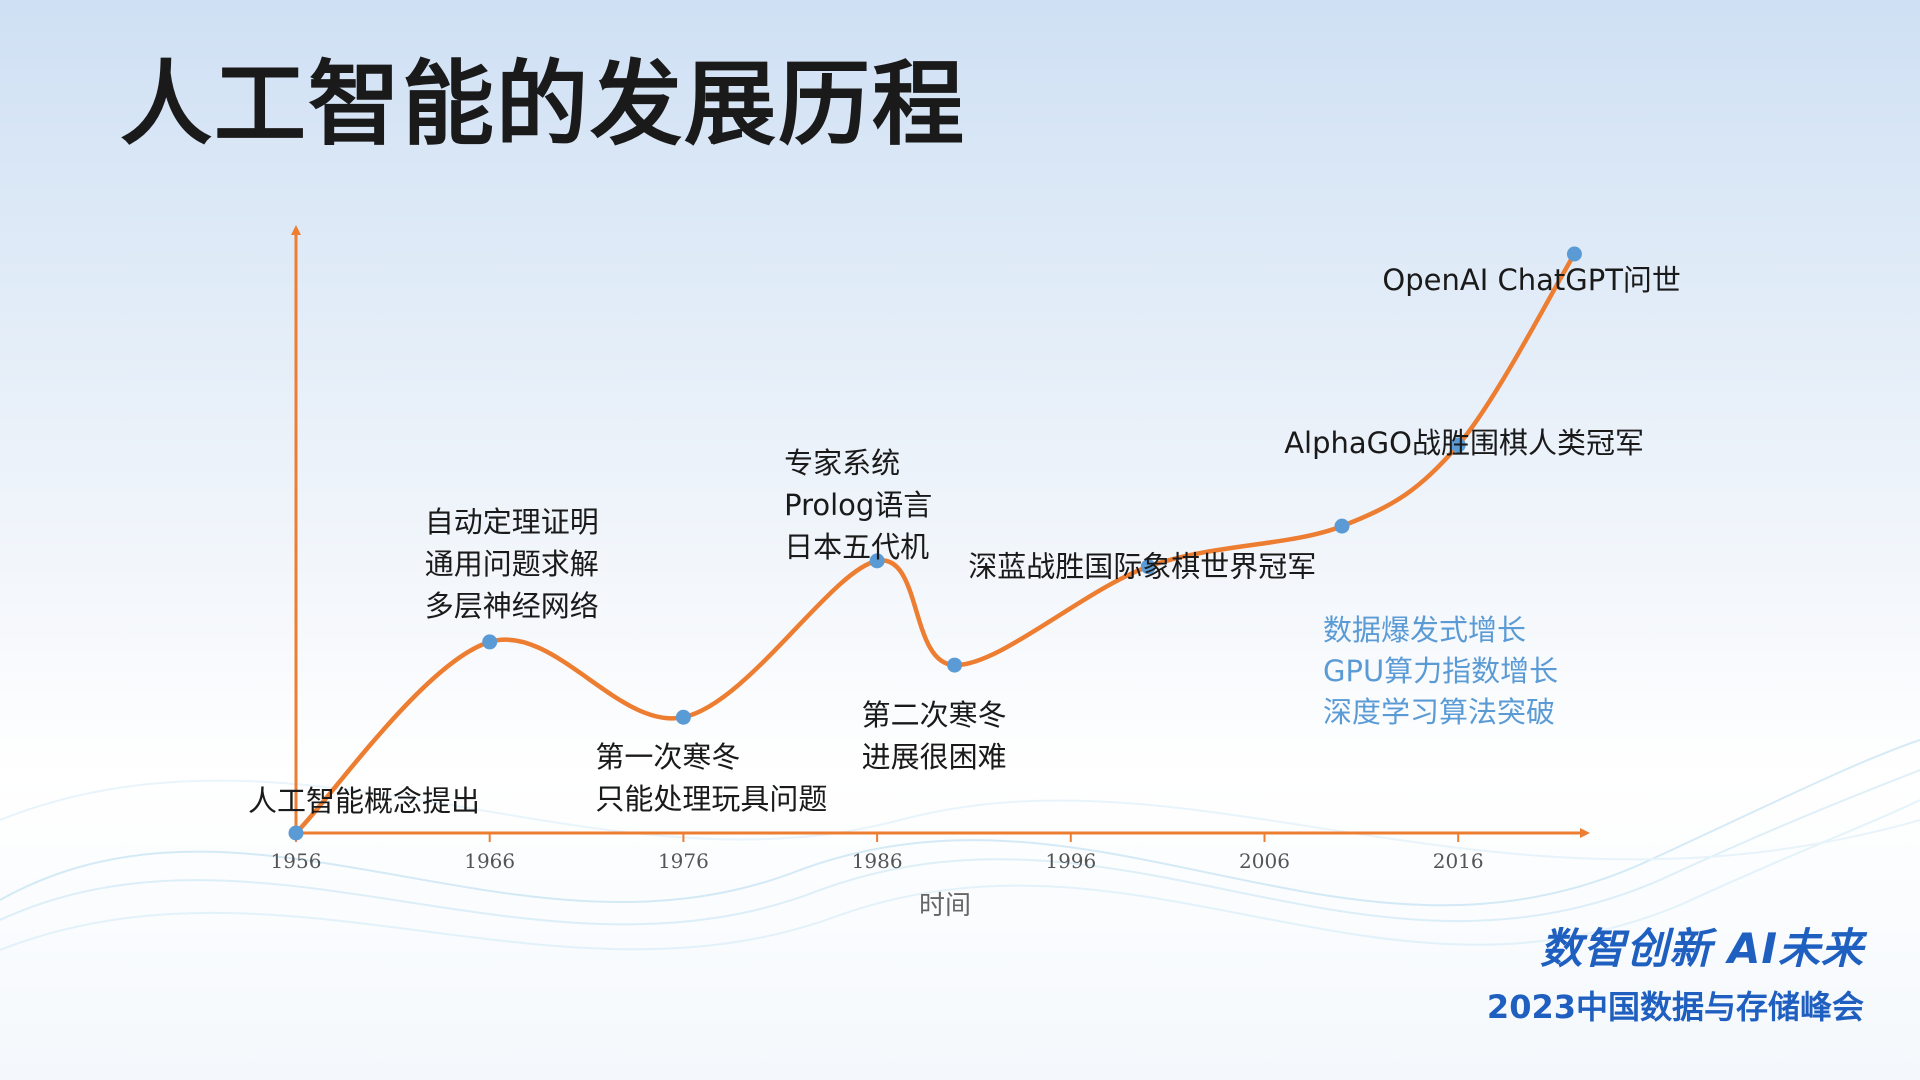  What do you see at coordinates (711, 799) in the screenshot?
I see `annotation-text: 只能处理玩具问题` at bounding box center [711, 799].